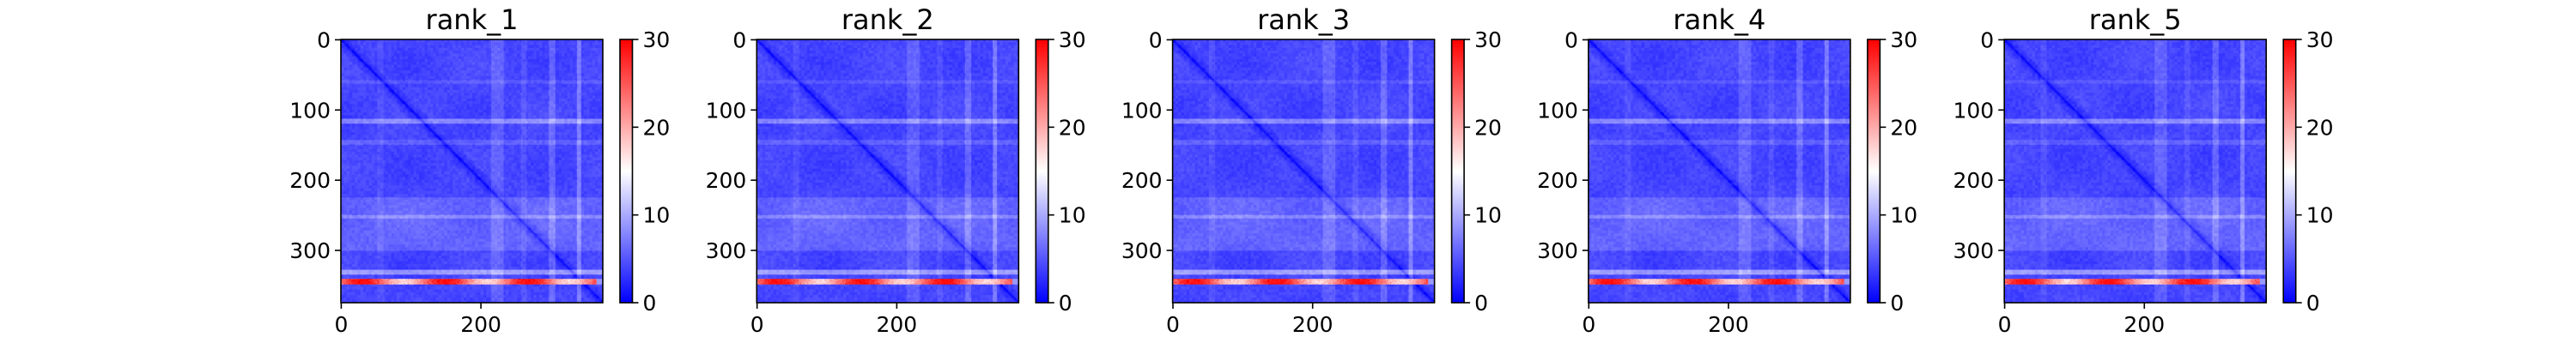  What do you see at coordinates (888, 19) in the screenshot?
I see `chart-title: rank_2` at bounding box center [888, 19].